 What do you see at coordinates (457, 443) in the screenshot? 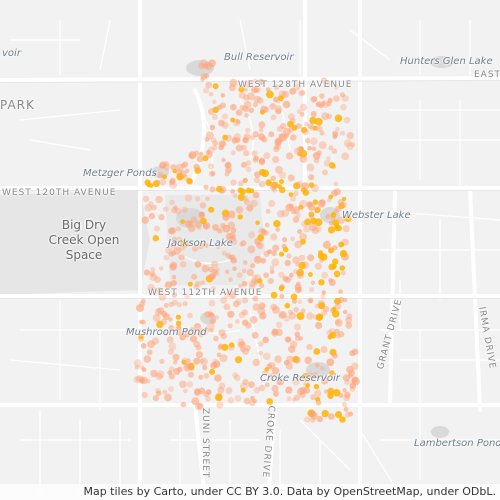
I see `label-lambertson-pond: Lambertson Pond` at bounding box center [457, 443].